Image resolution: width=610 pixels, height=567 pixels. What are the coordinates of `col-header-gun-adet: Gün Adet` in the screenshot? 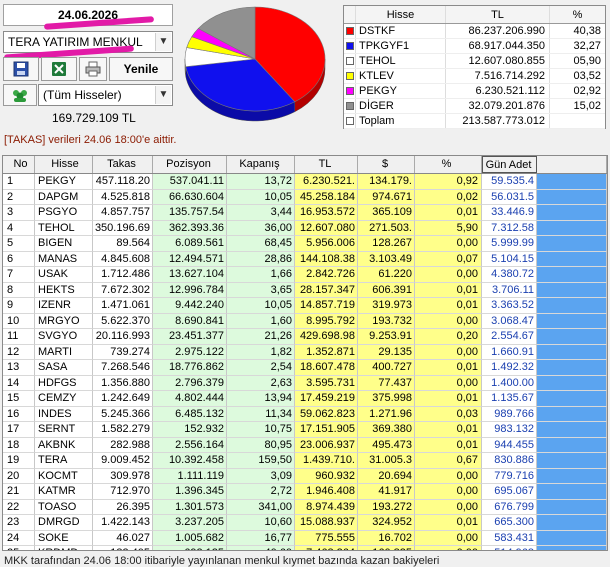 It's located at (509, 164).